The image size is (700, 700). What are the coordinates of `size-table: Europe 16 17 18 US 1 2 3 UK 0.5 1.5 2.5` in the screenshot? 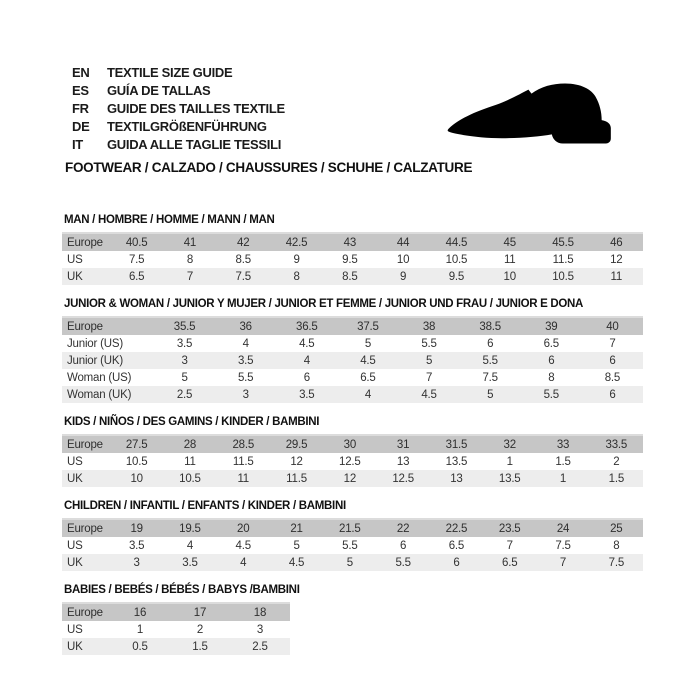 It's located at (176, 628).